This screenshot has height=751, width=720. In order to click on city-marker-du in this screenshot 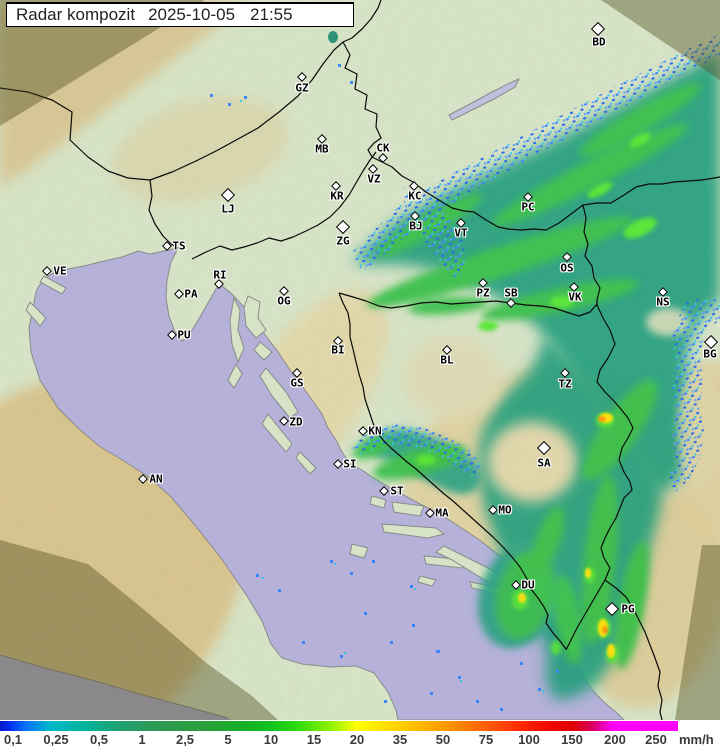, I will do `click(516, 585)`.